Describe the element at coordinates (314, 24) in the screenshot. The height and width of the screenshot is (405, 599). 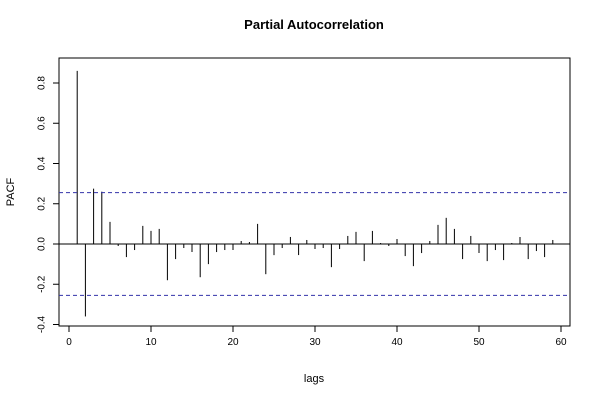
I see `chart-title: Partial Autocorrelation` at that location.